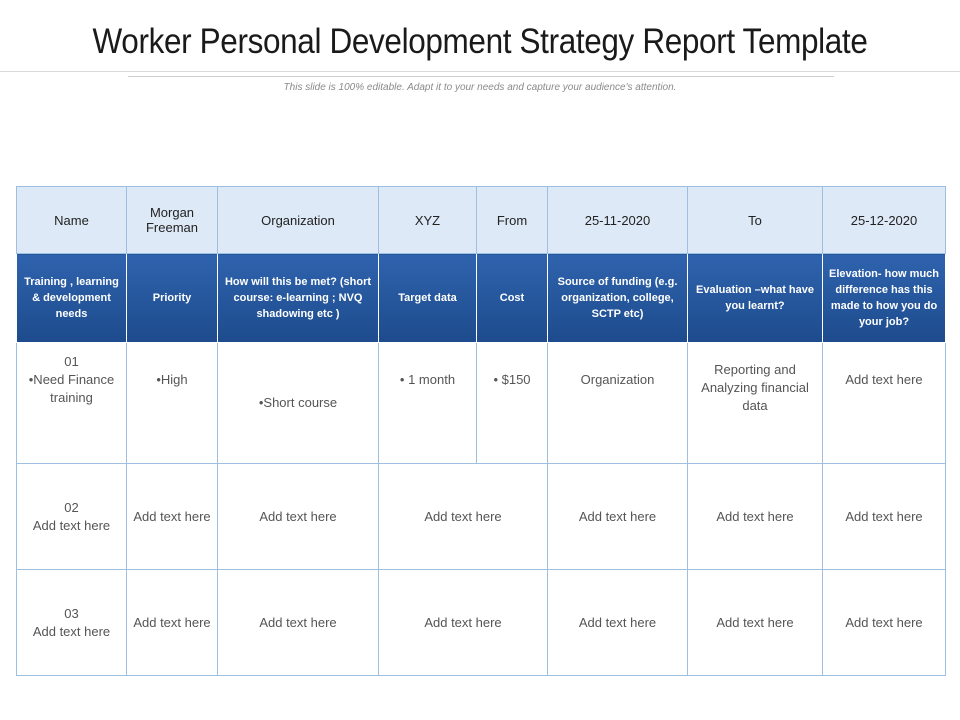 The width and height of the screenshot is (960, 720). I want to click on need-cell: 03 Add text here, so click(71, 622).